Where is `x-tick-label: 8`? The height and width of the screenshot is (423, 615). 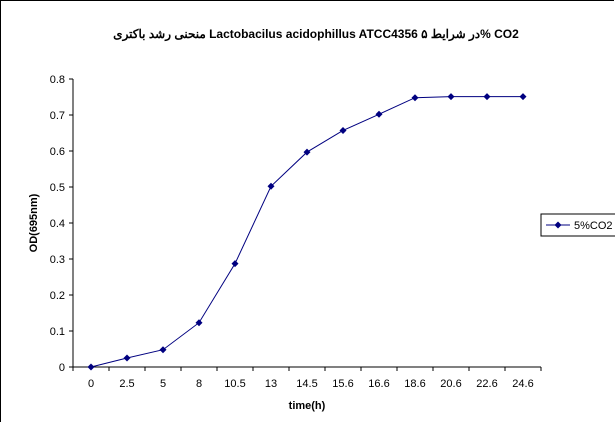 x-tick-label: 8 is located at coordinates (199, 384).